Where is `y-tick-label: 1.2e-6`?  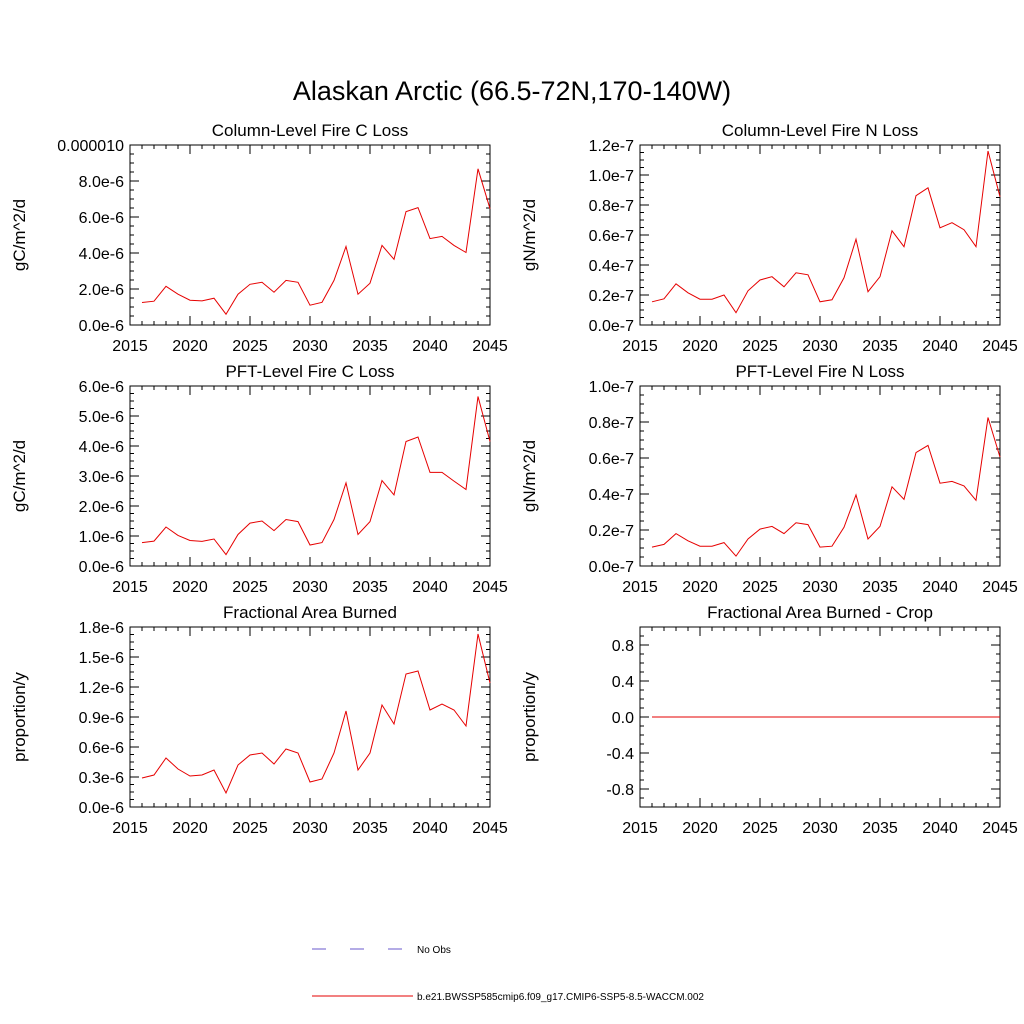 y-tick-label: 1.2e-6 is located at coordinates (101, 688).